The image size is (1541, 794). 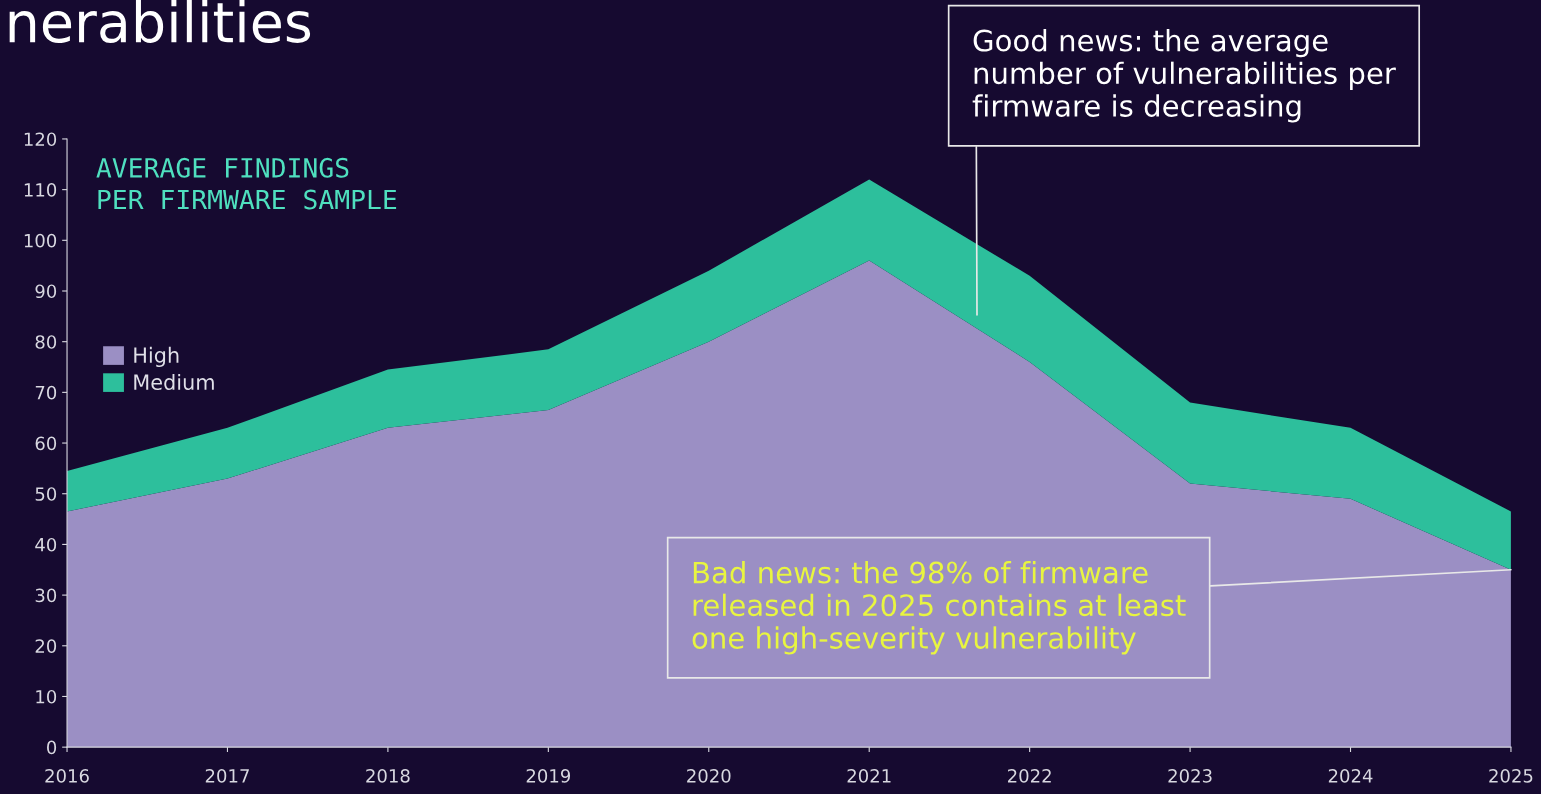 I want to click on x-tick-label: 2023, so click(x=1190, y=776).